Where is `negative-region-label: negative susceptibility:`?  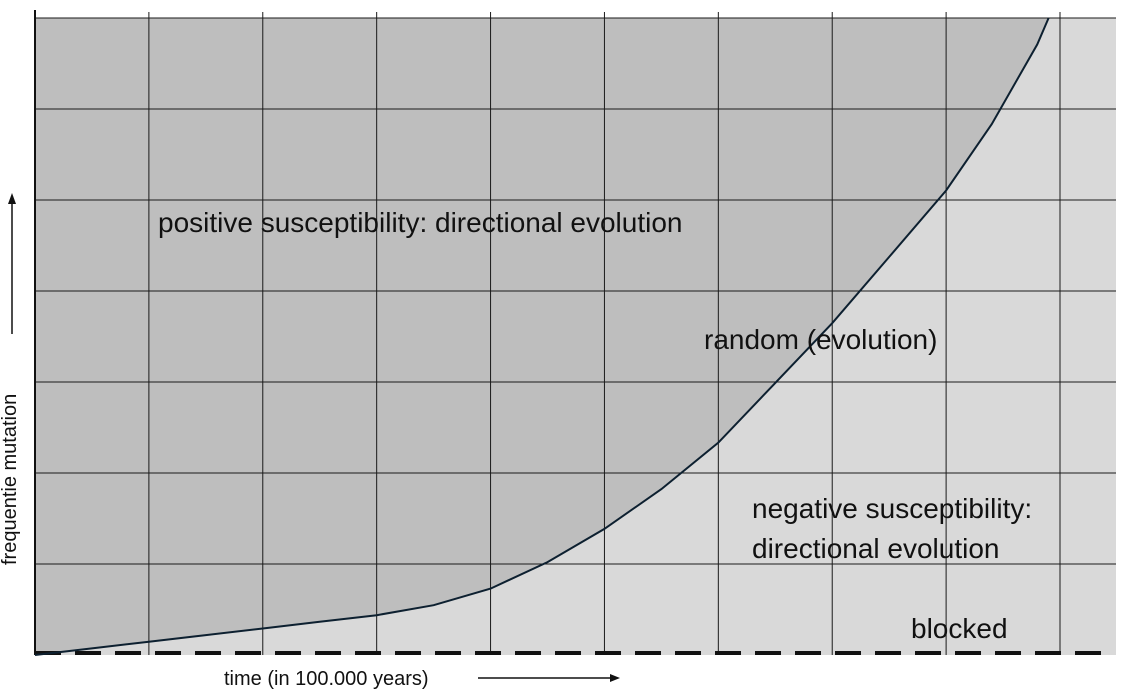 negative-region-label: negative susceptibility: is located at coordinates (892, 508).